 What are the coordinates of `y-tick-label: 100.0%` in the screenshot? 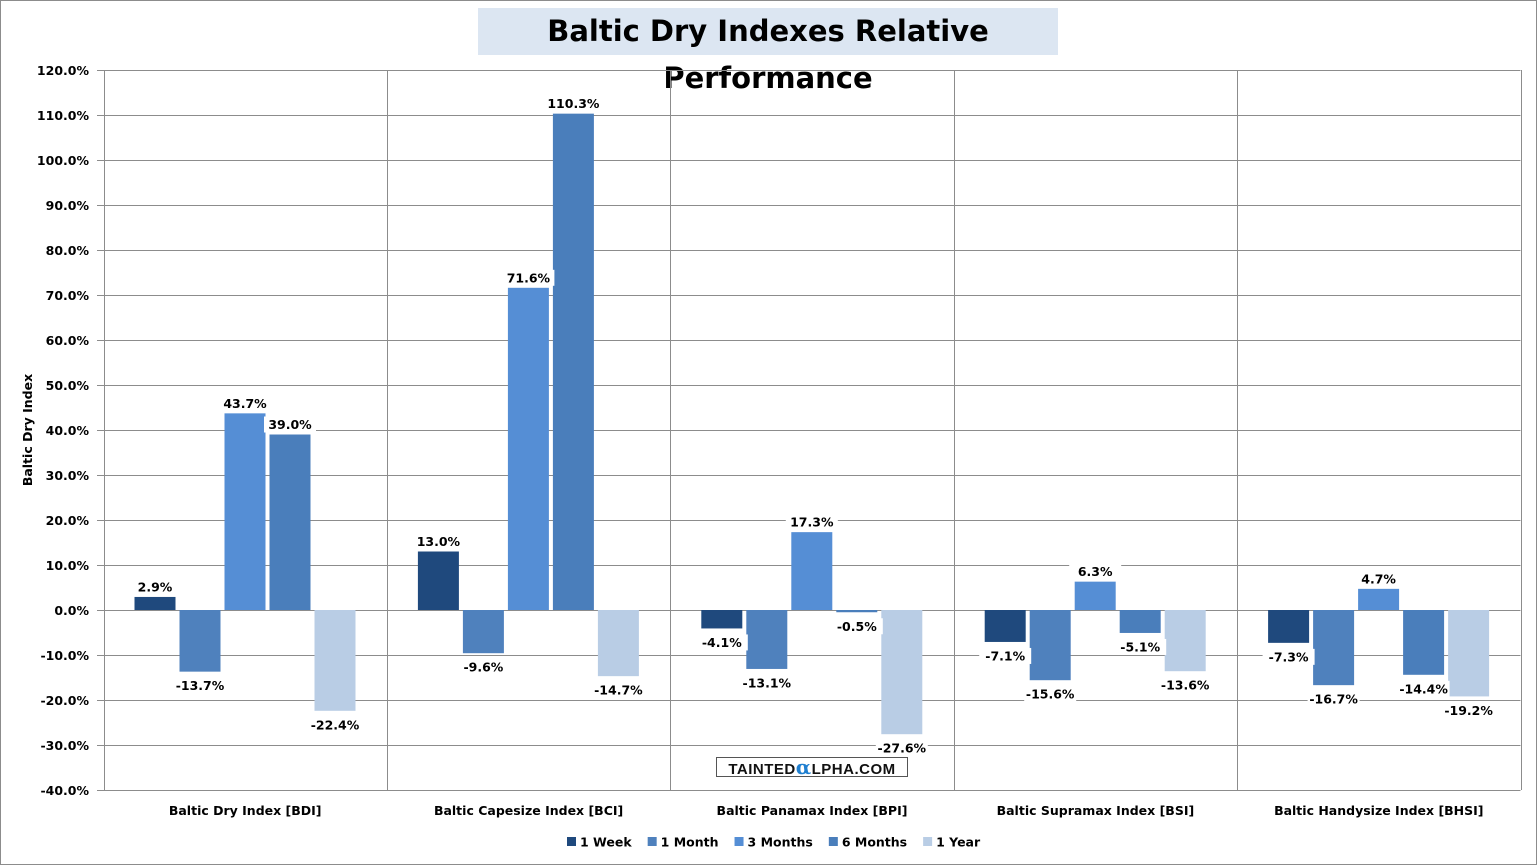 It's located at (63, 160).